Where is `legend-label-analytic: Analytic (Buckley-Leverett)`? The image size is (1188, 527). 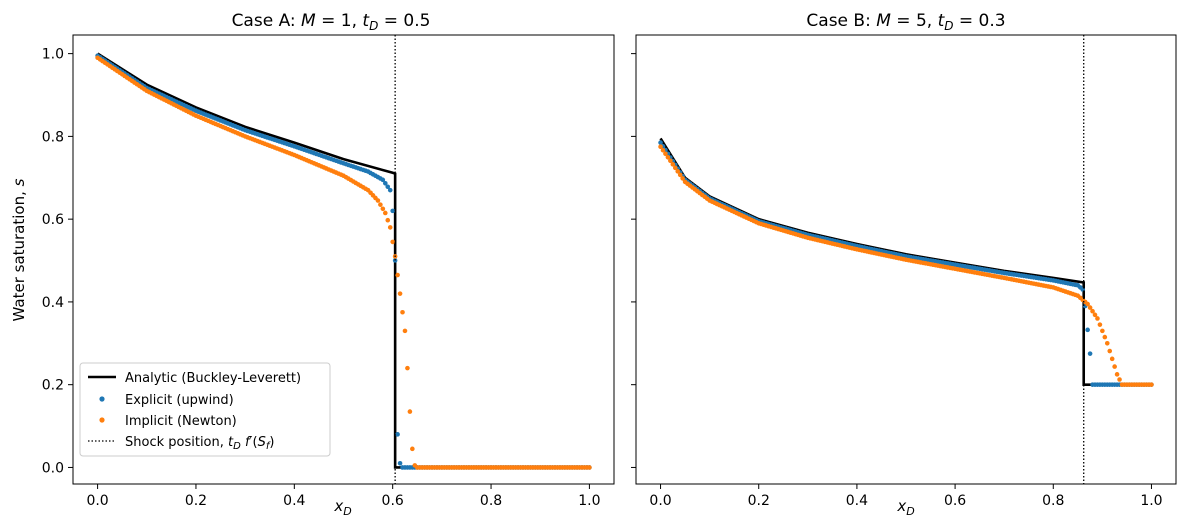 legend-label-analytic: Analytic (Buckley-Leverett) is located at coordinates (213, 378).